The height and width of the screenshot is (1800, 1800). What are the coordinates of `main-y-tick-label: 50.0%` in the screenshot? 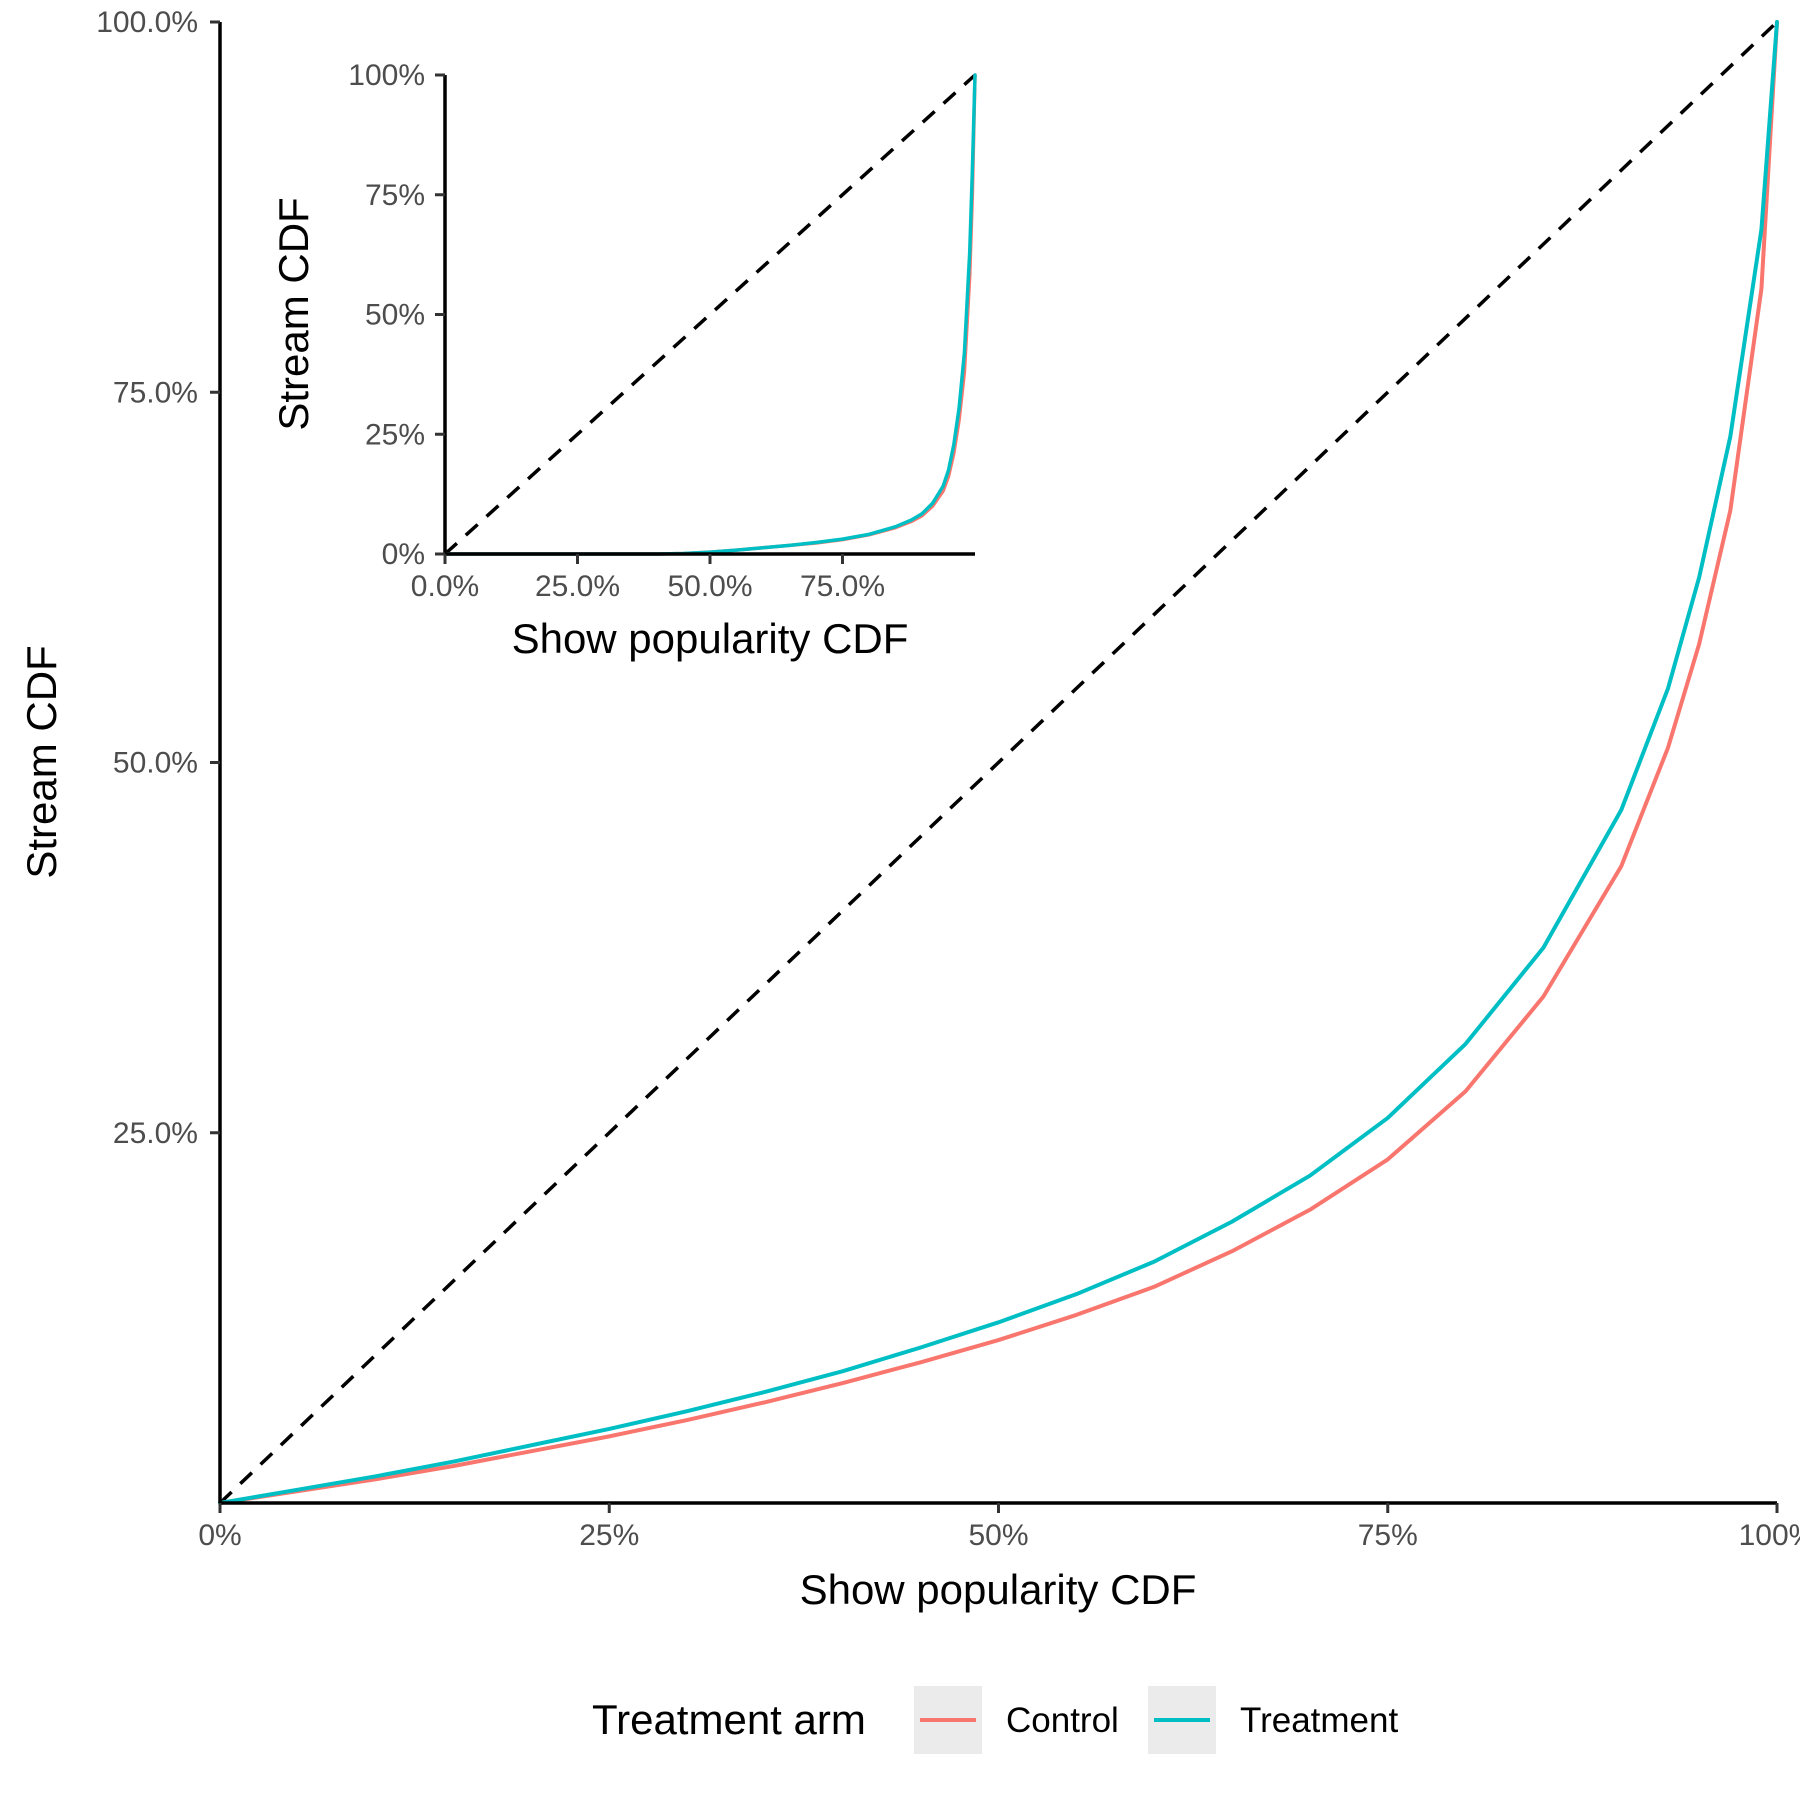 It's located at (155, 763).